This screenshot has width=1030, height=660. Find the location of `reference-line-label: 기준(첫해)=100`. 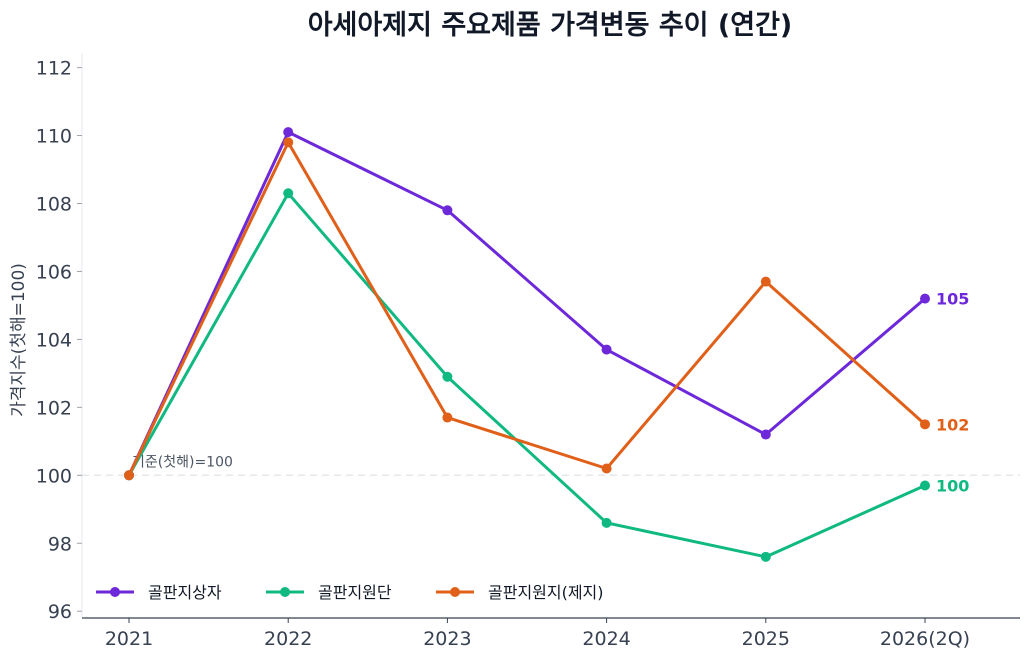

reference-line-label: 기준(첫해)=100 is located at coordinates (182, 462).